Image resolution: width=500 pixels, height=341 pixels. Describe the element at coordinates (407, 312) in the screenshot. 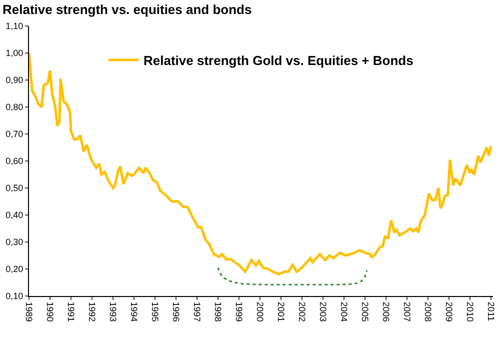

I see `x-tick-label: 2007` at that location.